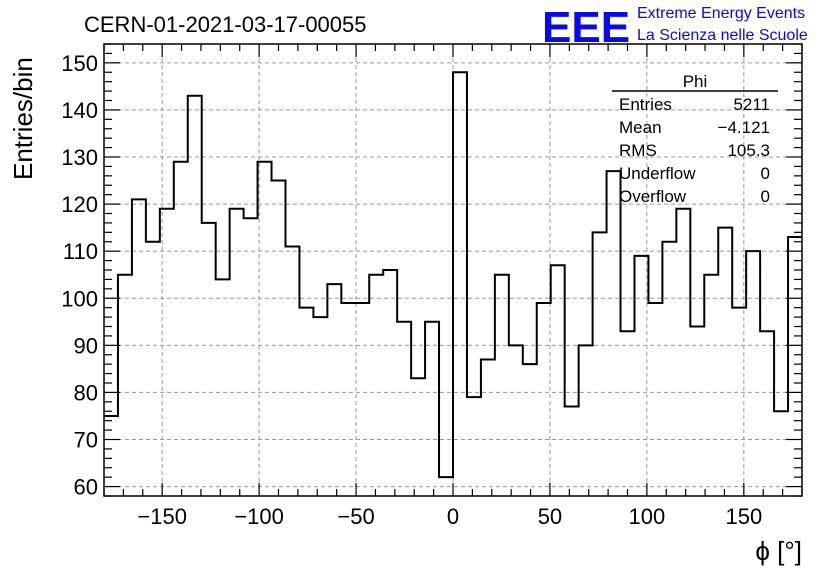  I want to click on stats-row-label: RMS, so click(638, 150).